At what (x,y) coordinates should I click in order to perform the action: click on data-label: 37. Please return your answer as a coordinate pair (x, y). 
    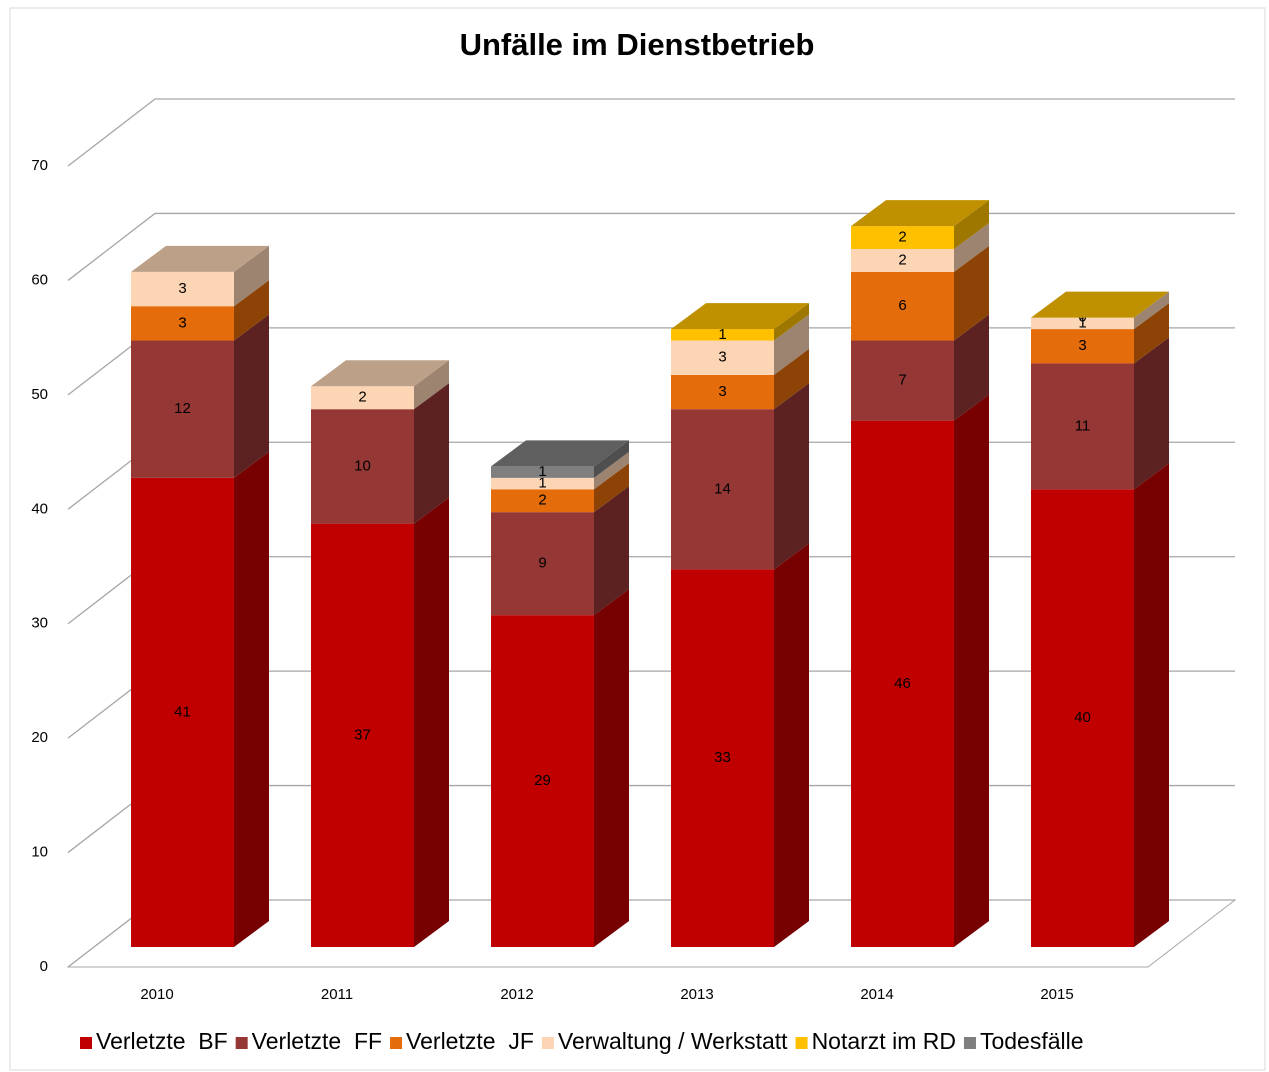
    Looking at the image, I should click on (362, 734).